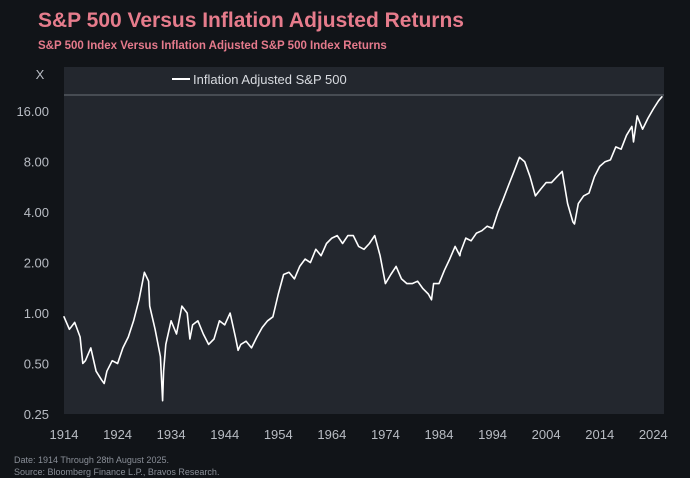  Describe the element at coordinates (32, 111) in the screenshot. I see `y-tick-label: 16.00` at that location.